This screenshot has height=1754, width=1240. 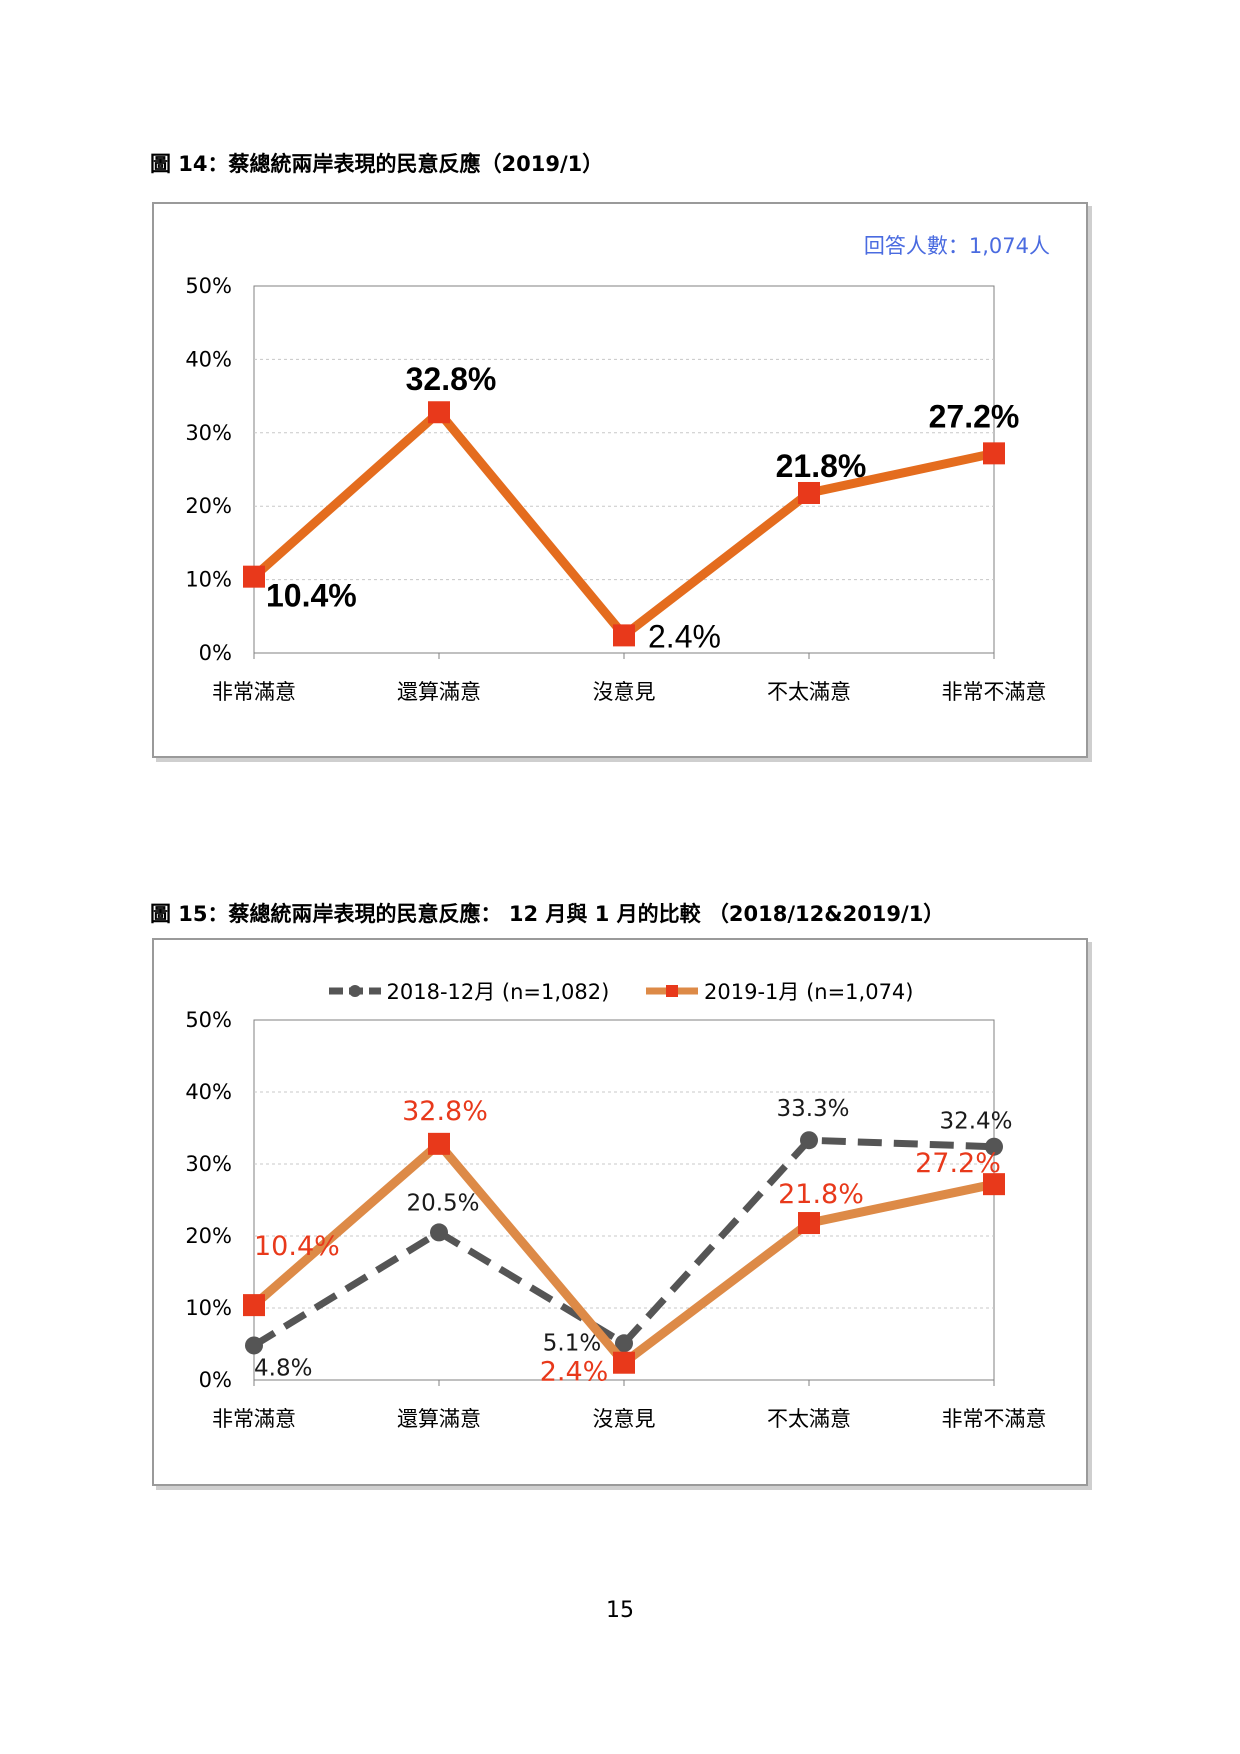 What do you see at coordinates (498, 992) in the screenshot?
I see `legend-label-dec: 2018-12月 (n=1,082)` at bounding box center [498, 992].